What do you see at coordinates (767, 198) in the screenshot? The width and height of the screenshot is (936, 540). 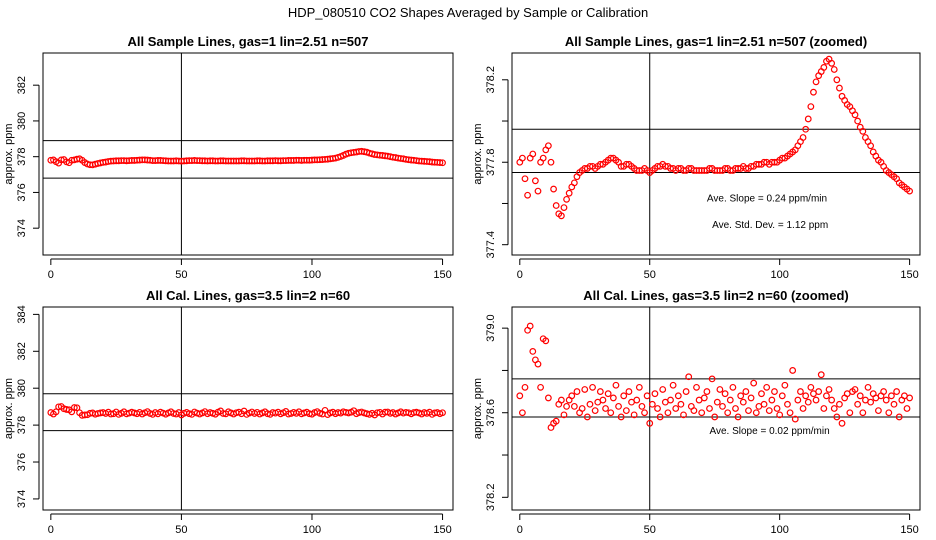 I see `annotation-text: Ave. Slope = 0.24 ppm/min` at bounding box center [767, 198].